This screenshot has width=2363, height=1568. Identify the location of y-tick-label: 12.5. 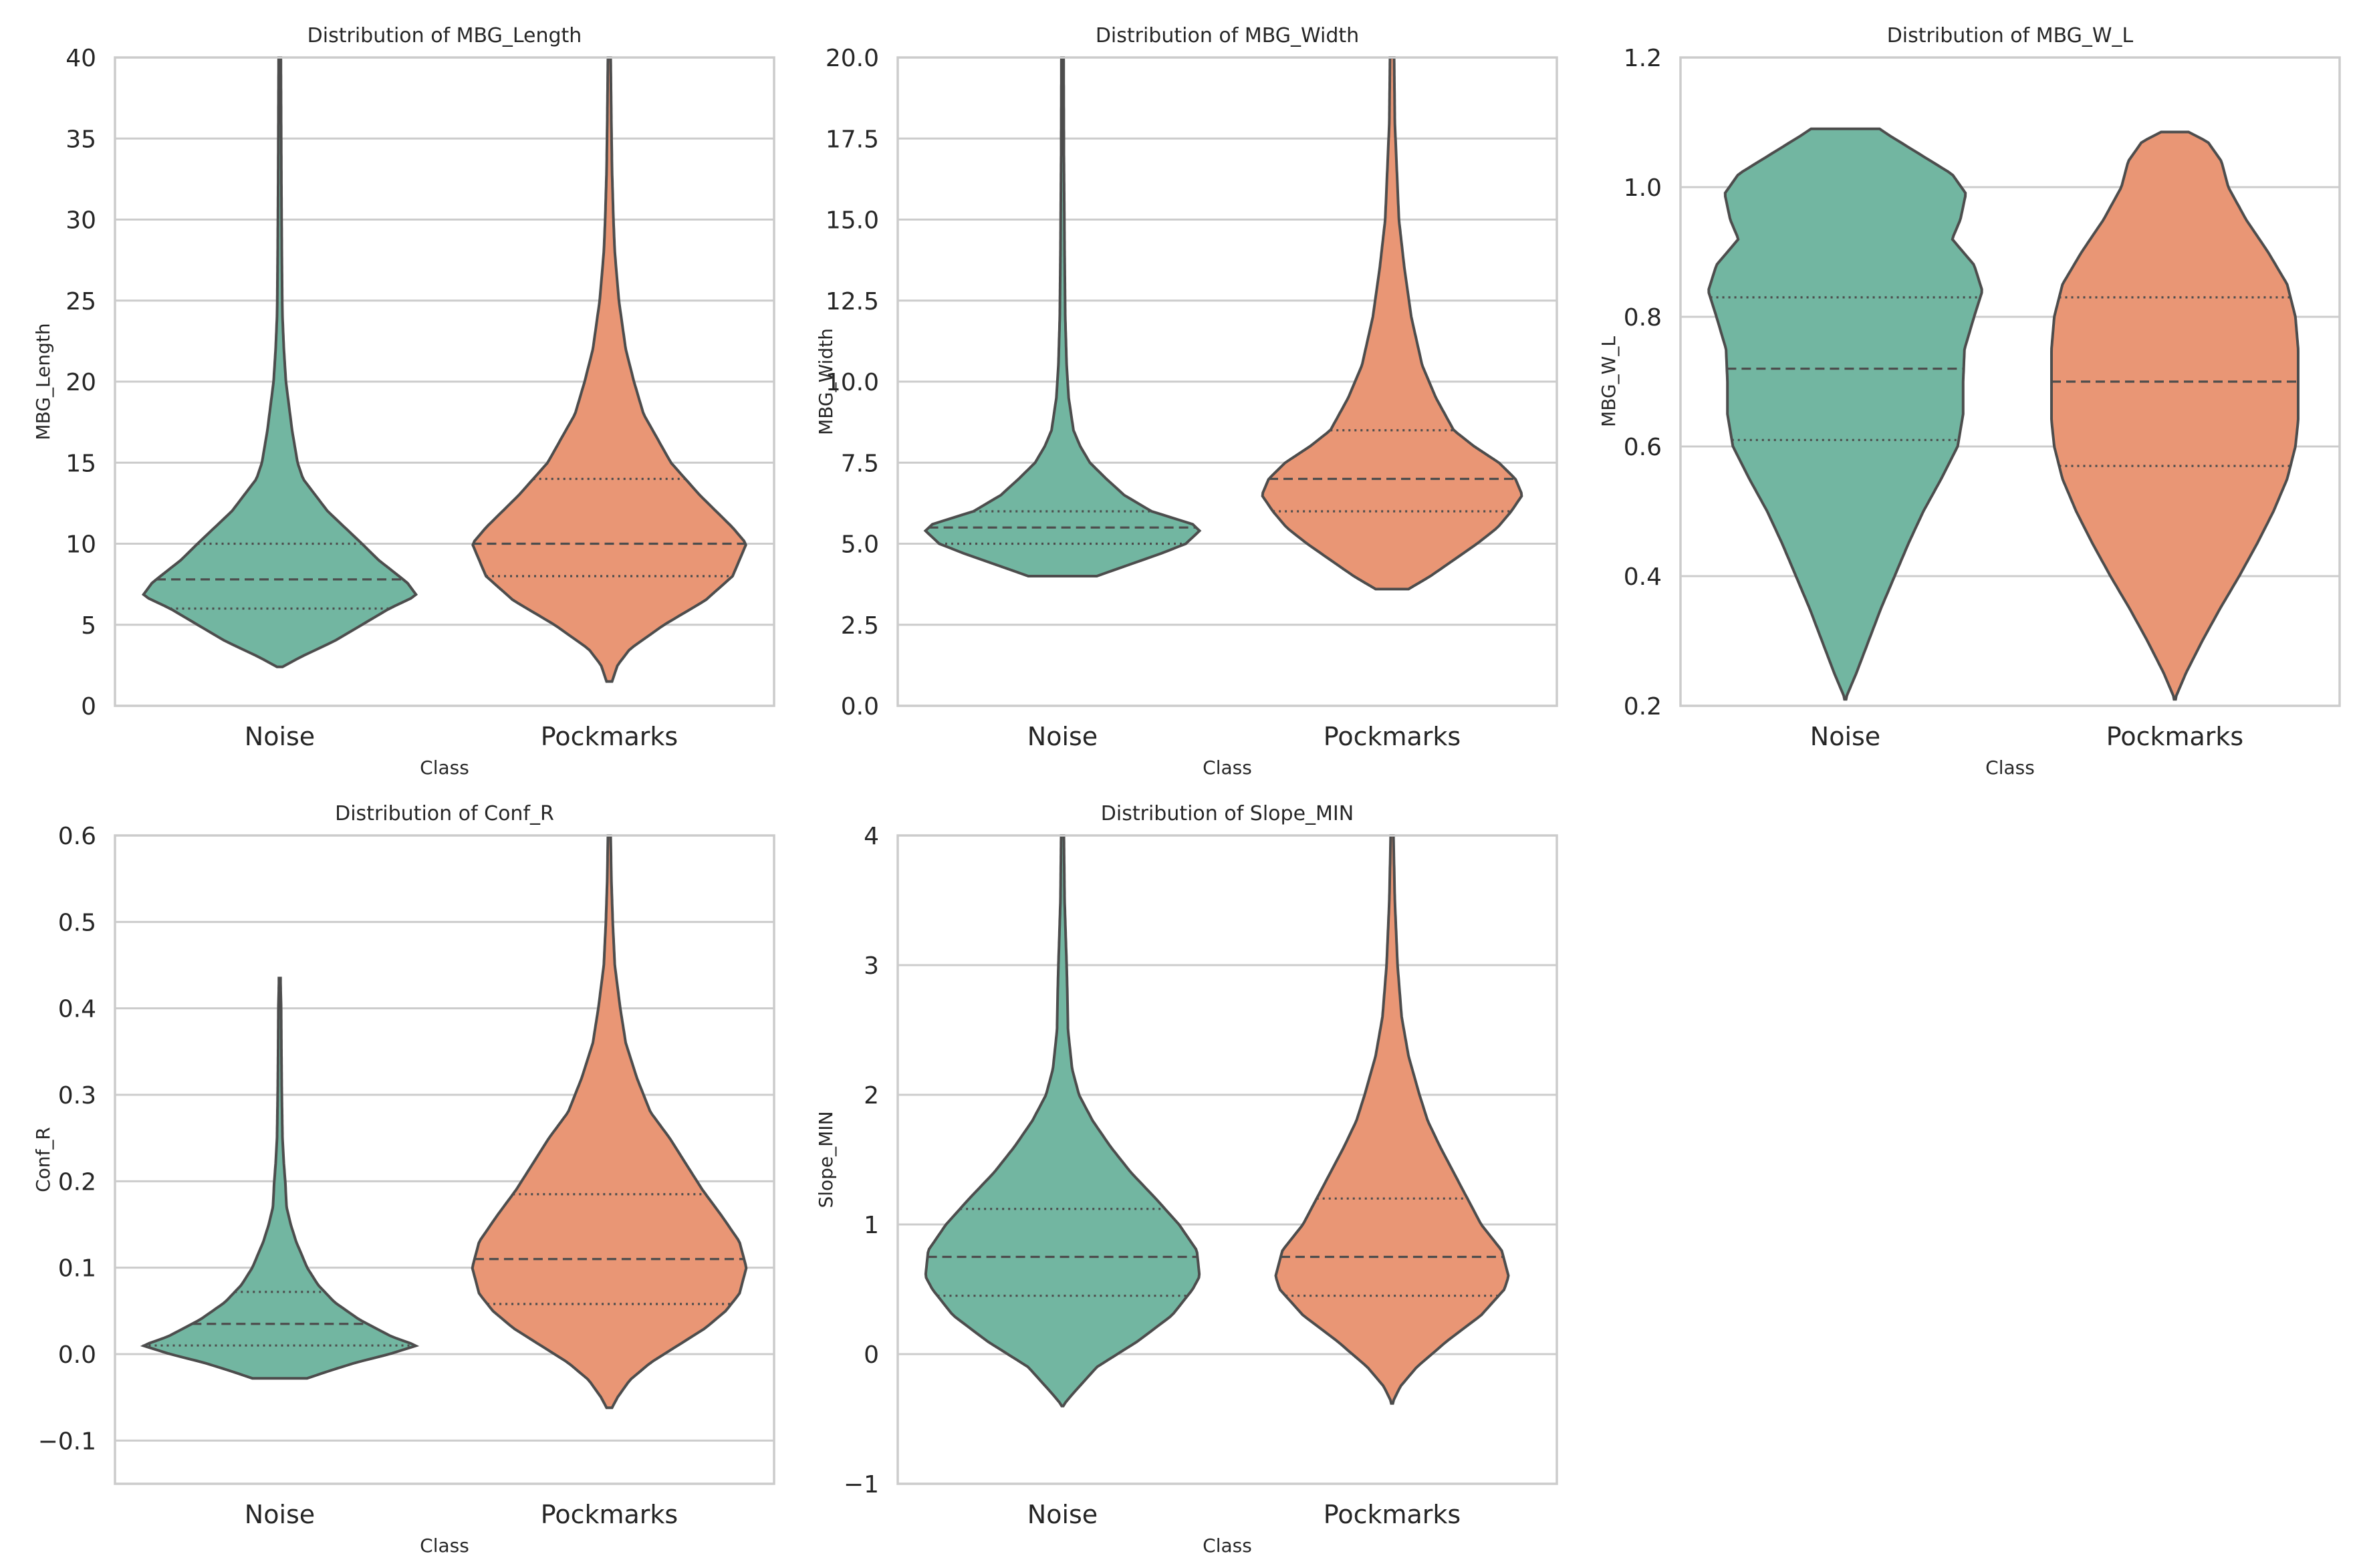
(853, 301).